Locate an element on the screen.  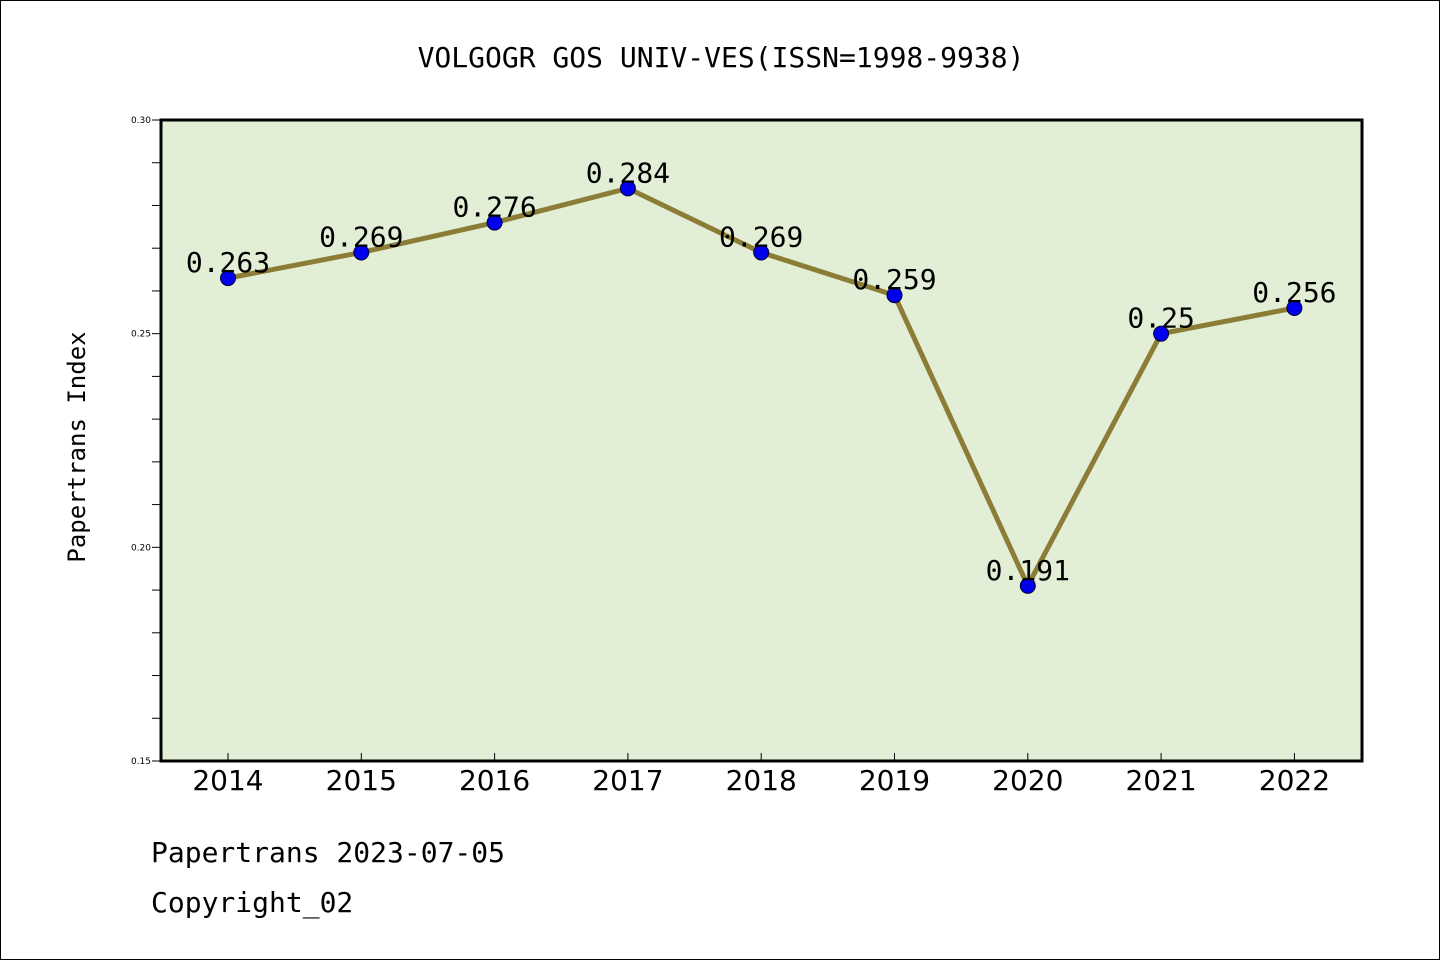
y-axis-label: Papertrans Index is located at coordinates (77, 446).